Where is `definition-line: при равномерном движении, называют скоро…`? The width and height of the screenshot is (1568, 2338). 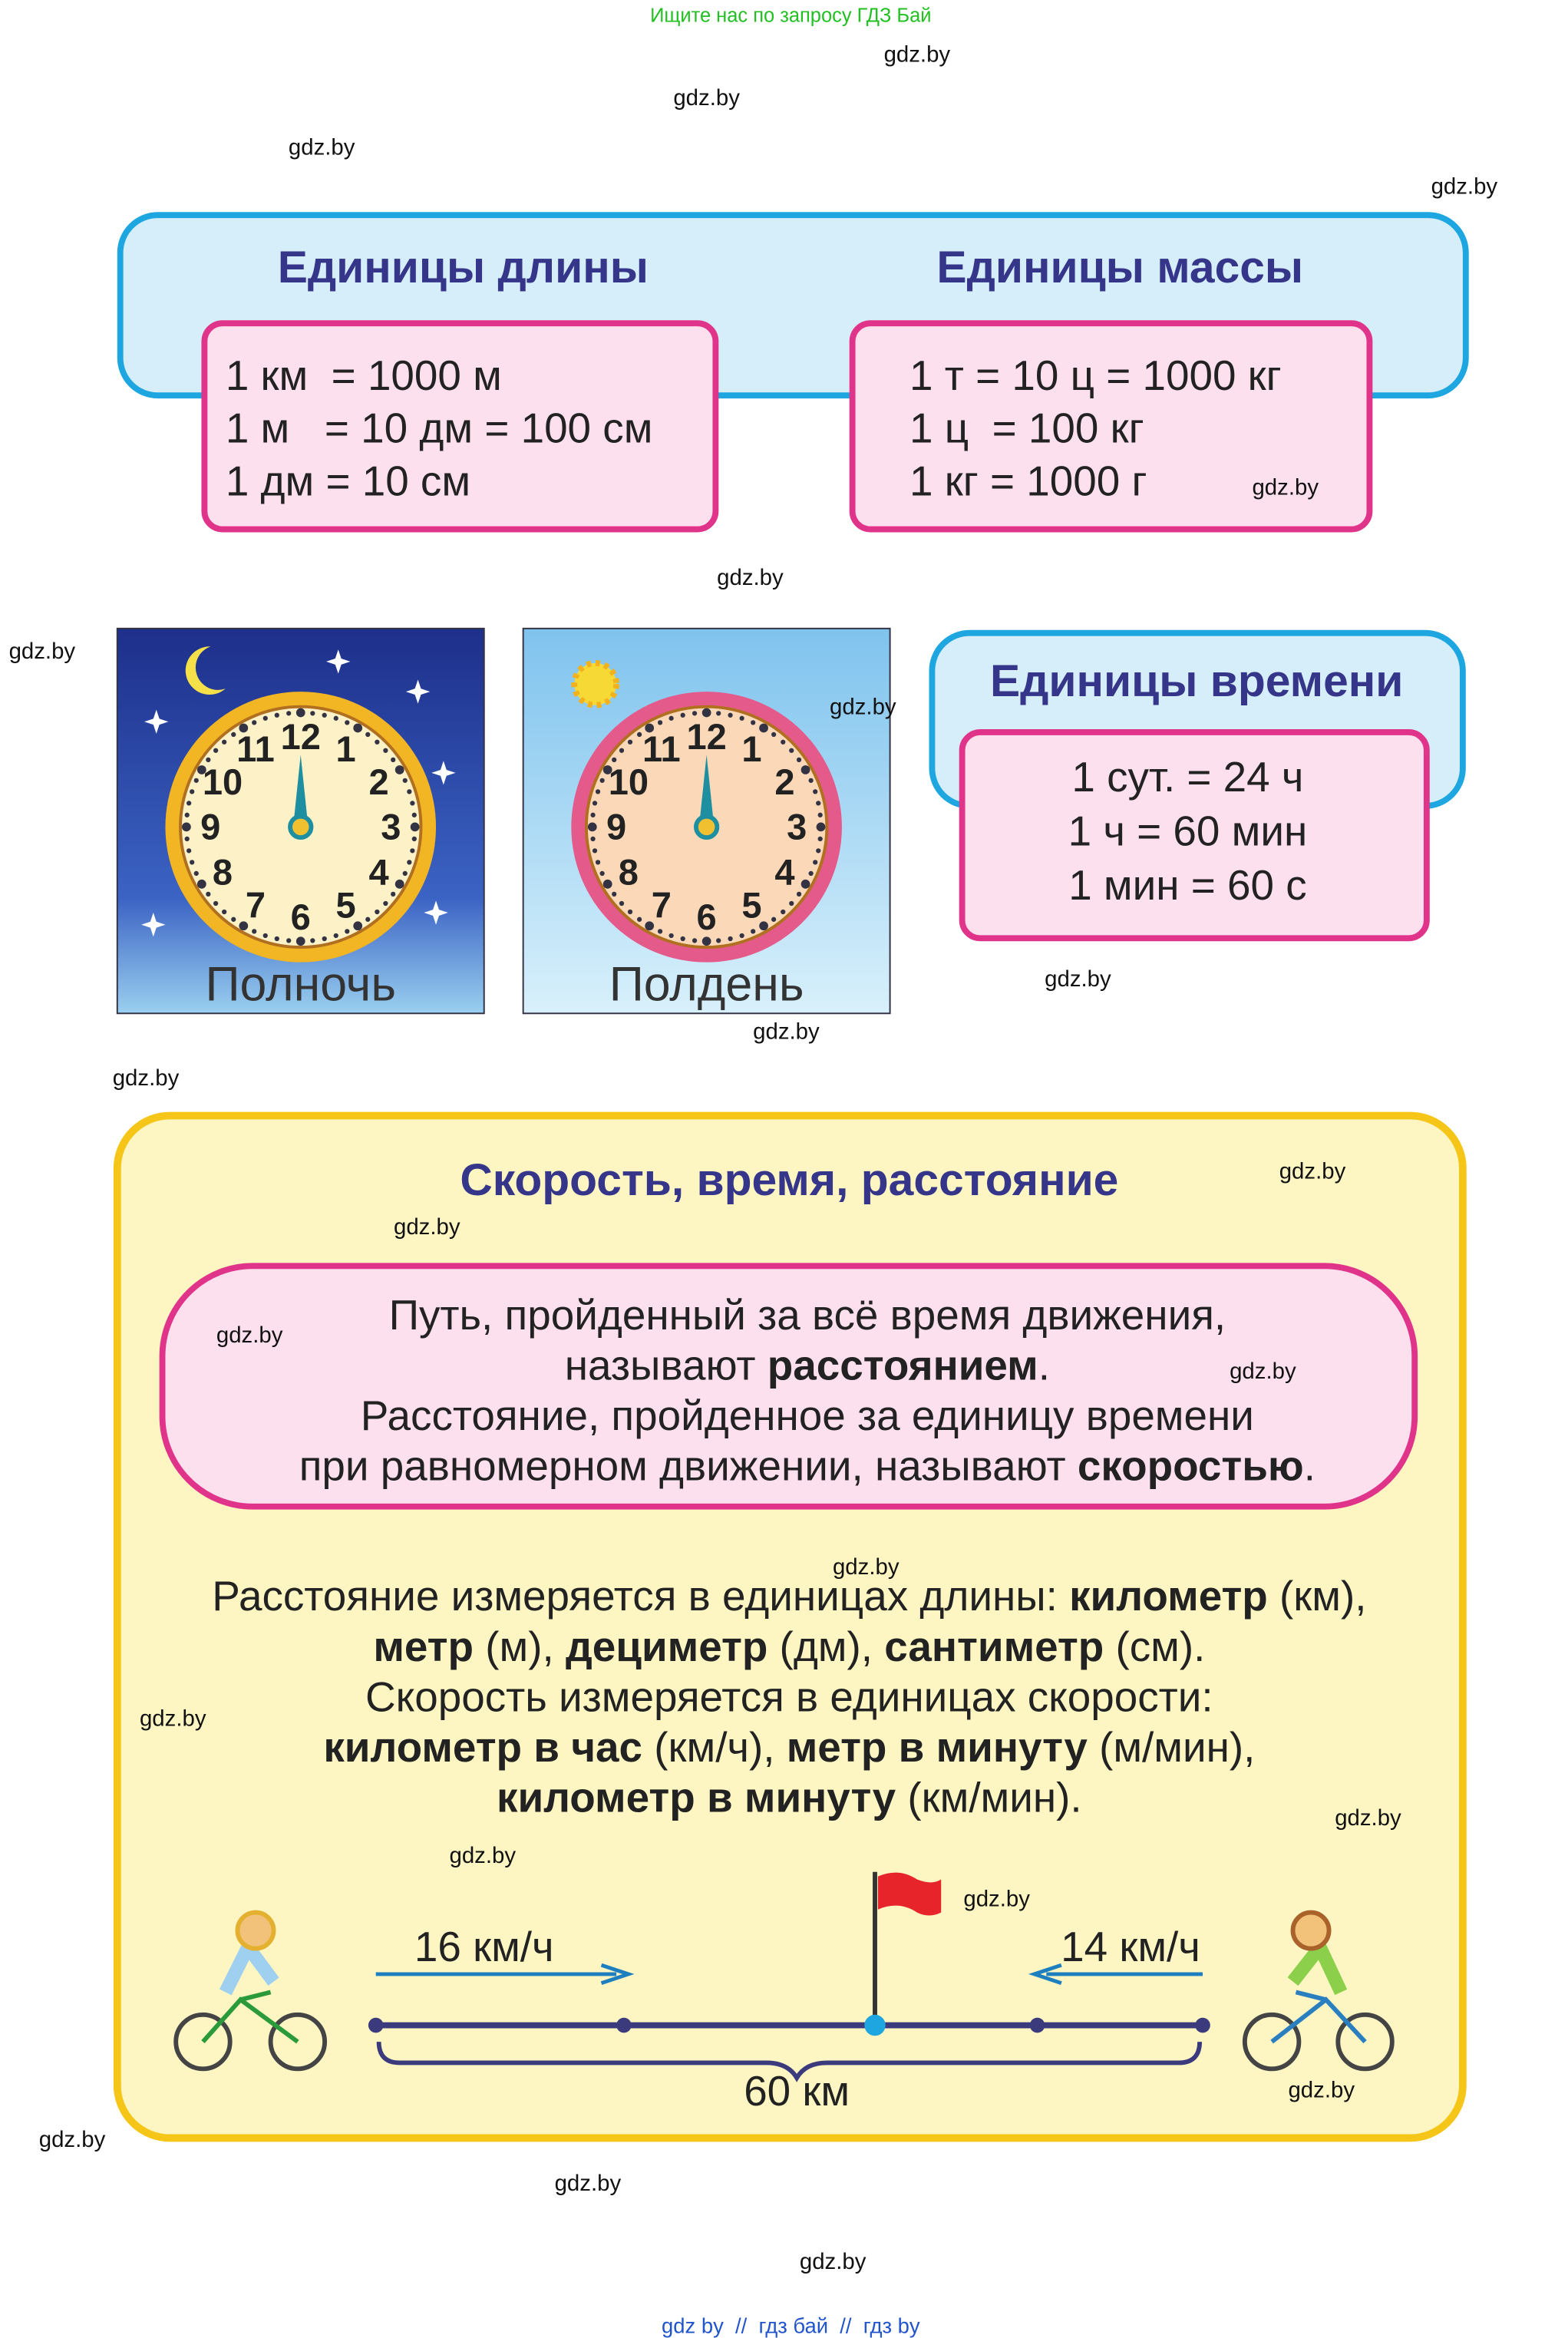
definition-line: при равномерном движении, называют скоро… is located at coordinates (807, 1466).